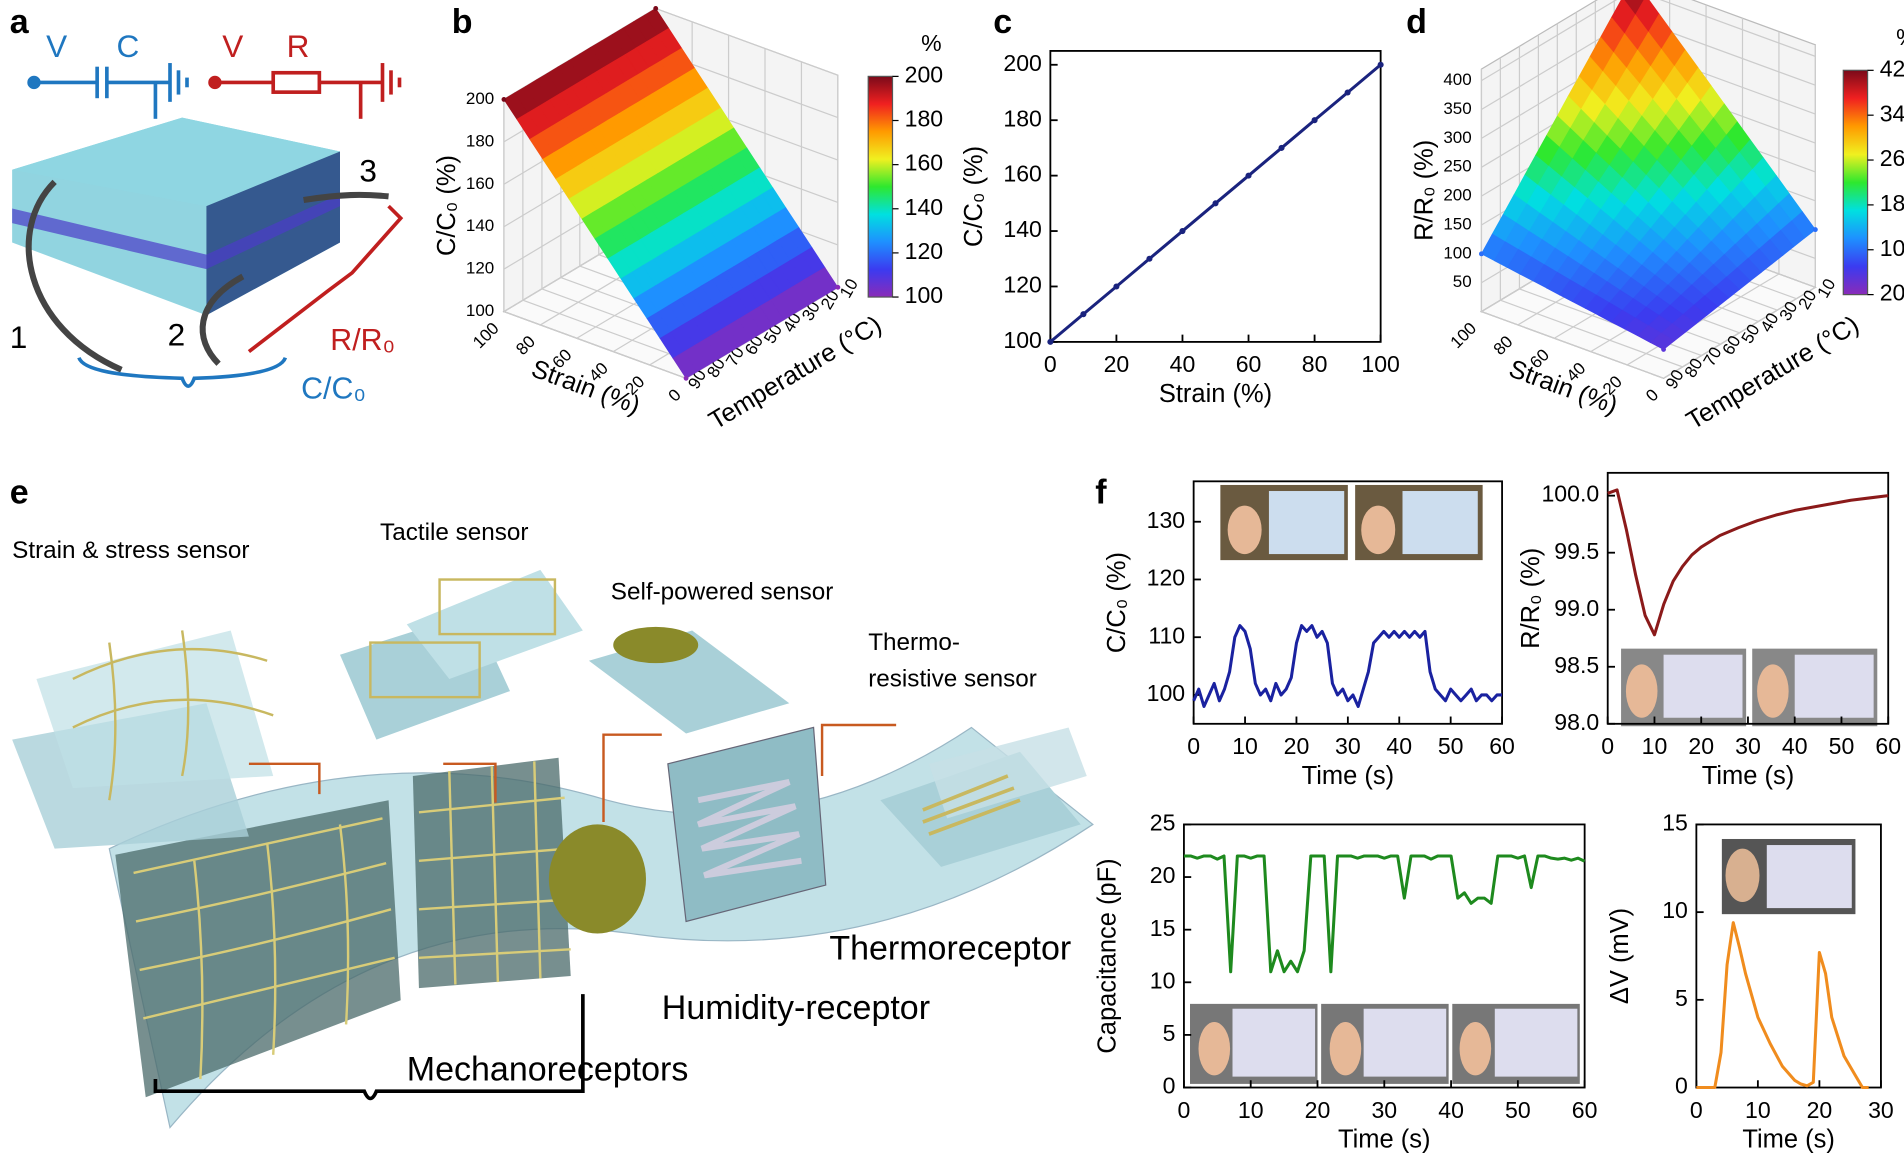 The image size is (1904, 1153). Describe the element at coordinates (1166, 520) in the screenshot. I see `y-tick-label: 130` at that location.